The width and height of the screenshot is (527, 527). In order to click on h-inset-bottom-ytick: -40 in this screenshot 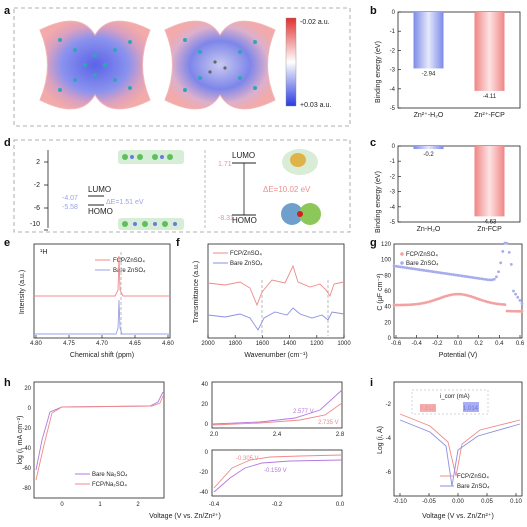, I will do `click(203, 493)`.